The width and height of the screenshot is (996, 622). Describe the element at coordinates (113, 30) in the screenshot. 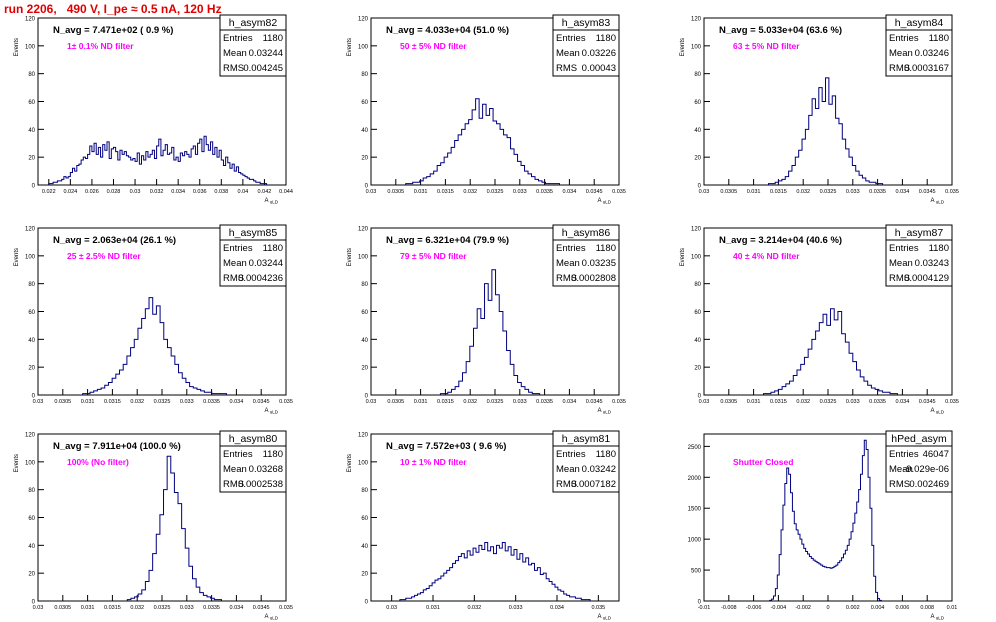

I see `n-avg-label: N_avg = 7.471e+02 ( 0.9 %)` at that location.